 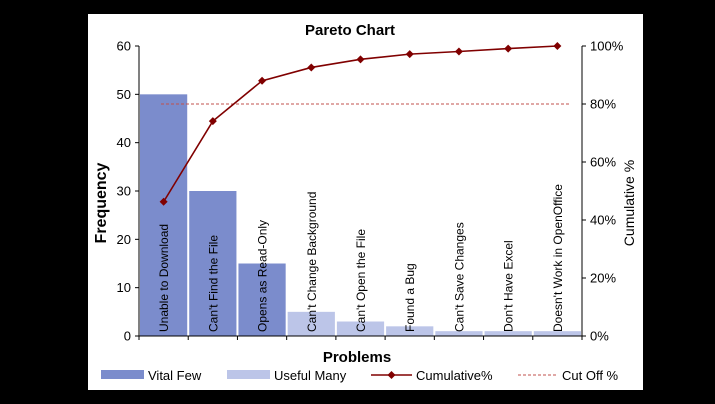 I want to click on legend-swatch-useful-many, so click(x=248, y=374).